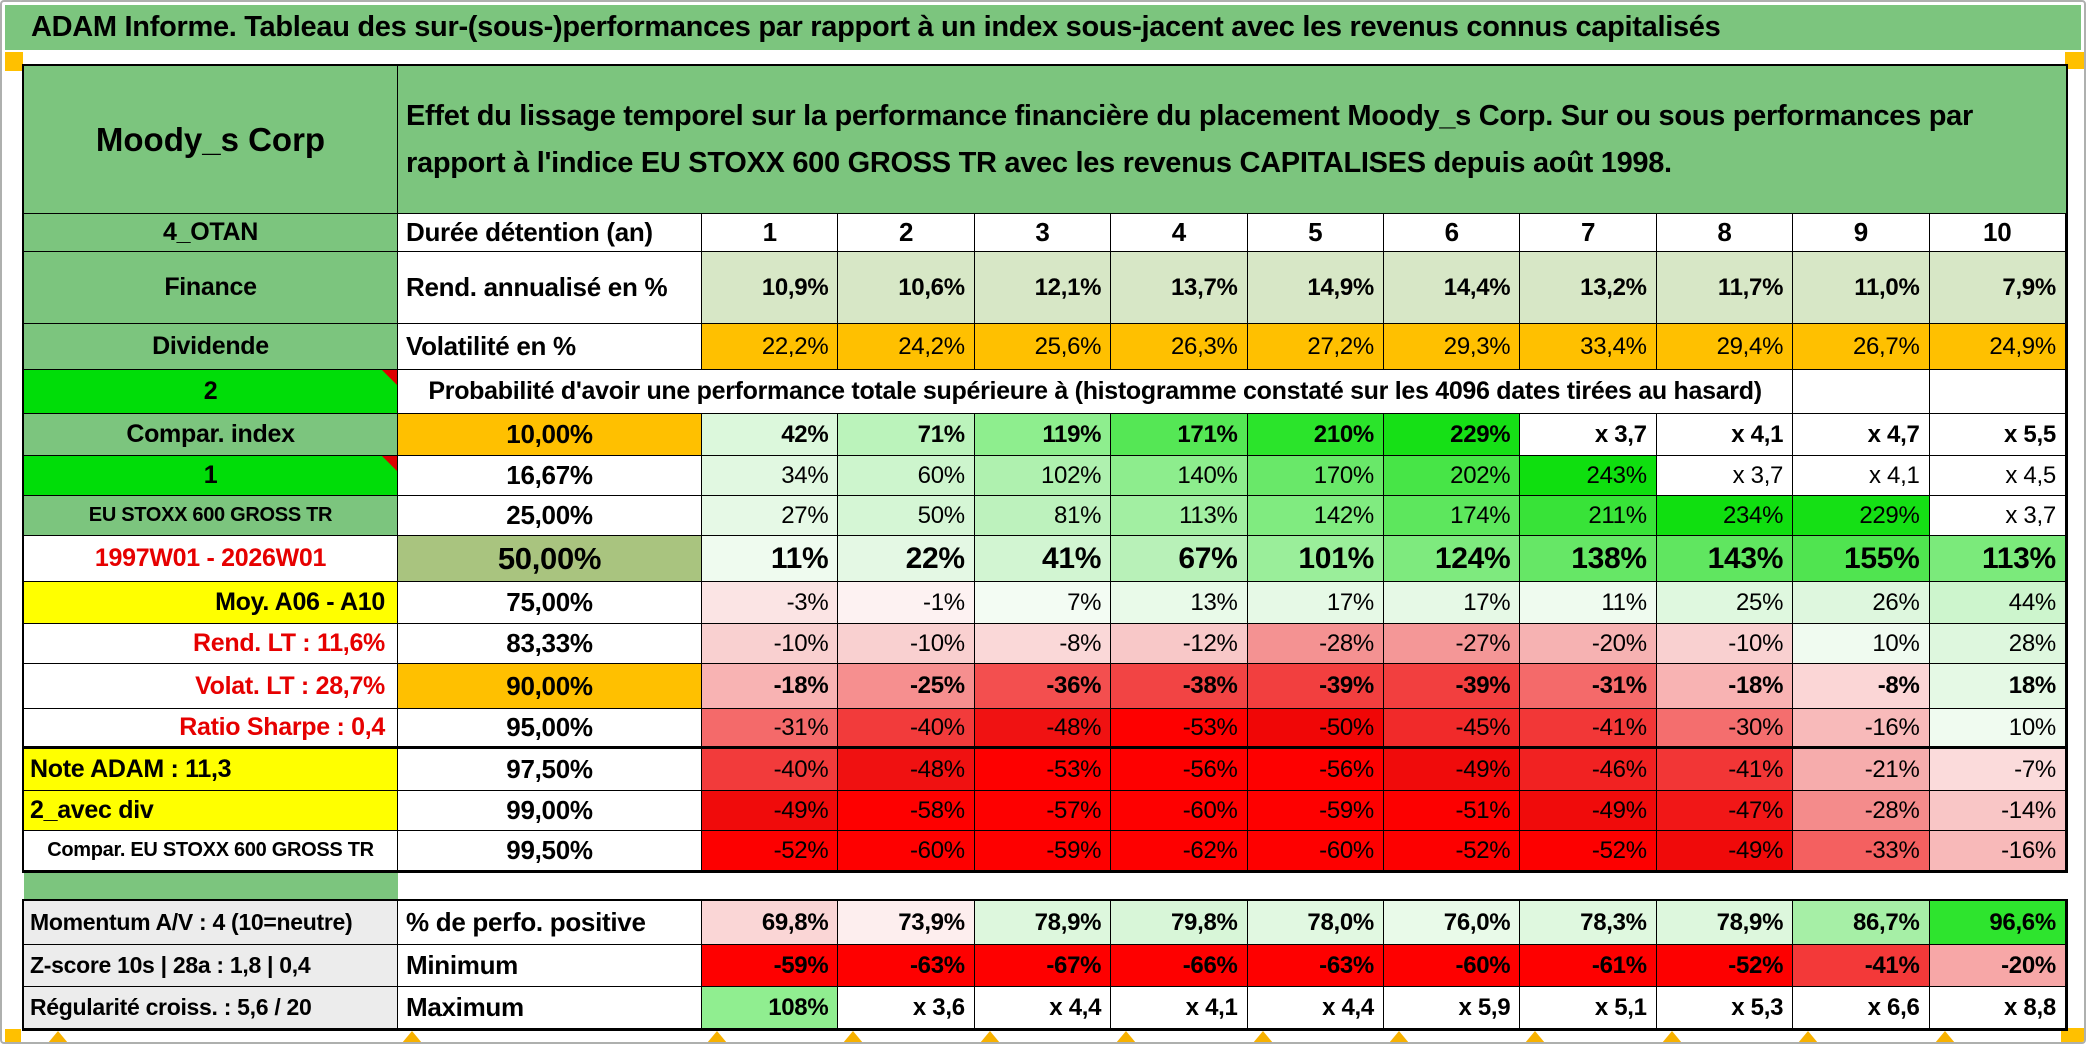 The image size is (2086, 1044). Describe the element at coordinates (1179, 923) in the screenshot. I see `grid-cell: 79,8%` at that location.